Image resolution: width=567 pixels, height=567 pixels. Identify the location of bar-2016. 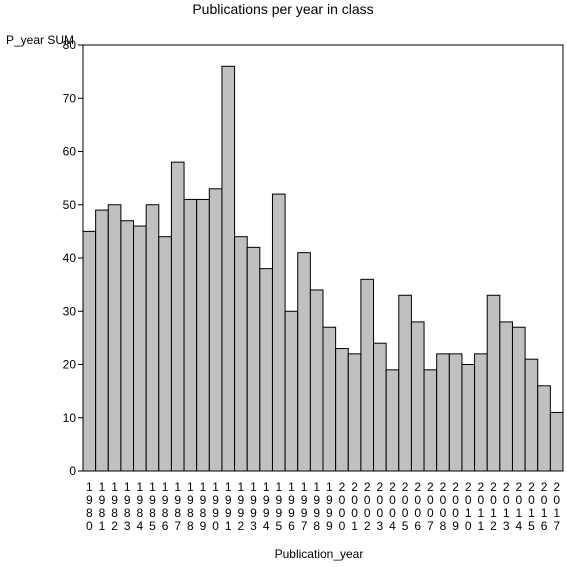
(544, 428).